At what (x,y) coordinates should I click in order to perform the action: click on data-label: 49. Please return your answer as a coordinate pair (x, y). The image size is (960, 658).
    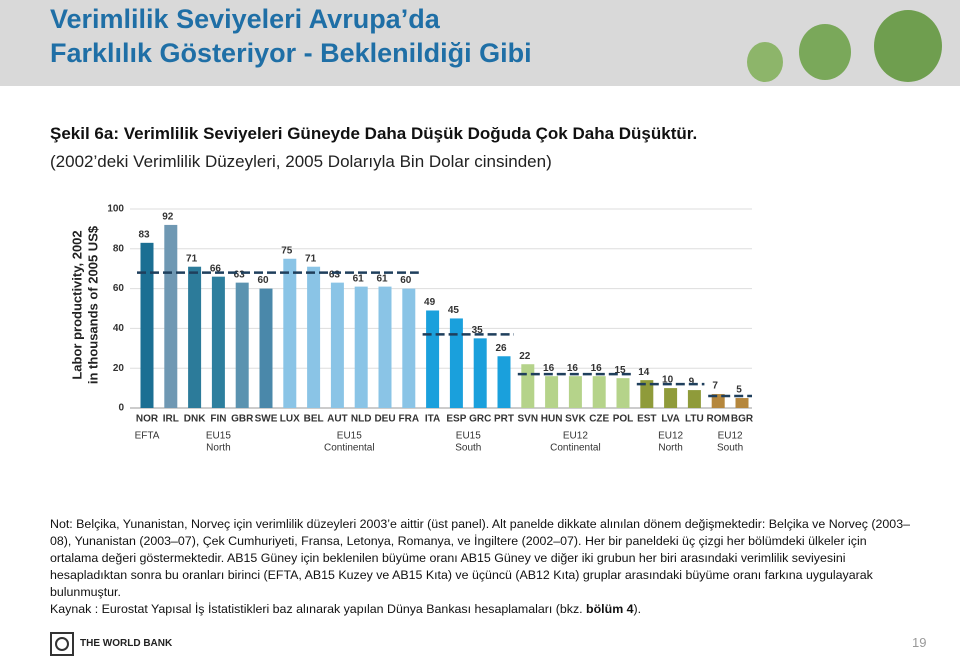
    Looking at the image, I should click on (430, 302).